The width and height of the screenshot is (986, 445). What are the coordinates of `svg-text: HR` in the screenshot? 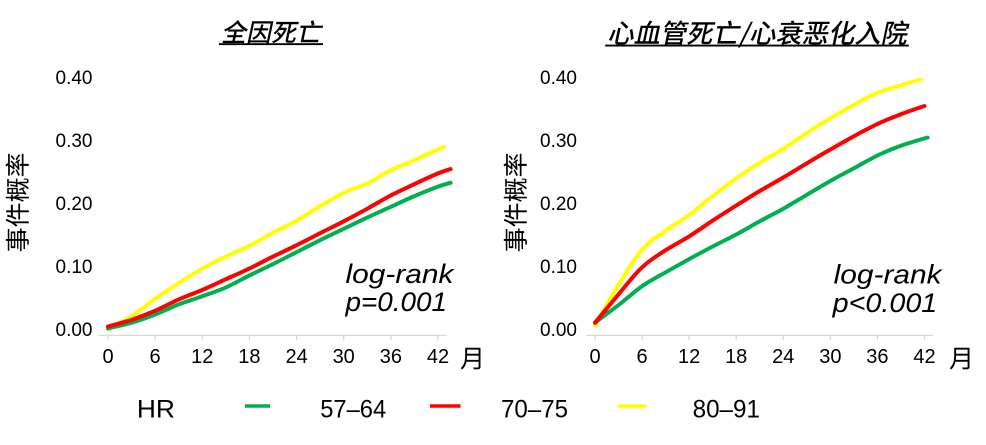 It's located at (156, 410).